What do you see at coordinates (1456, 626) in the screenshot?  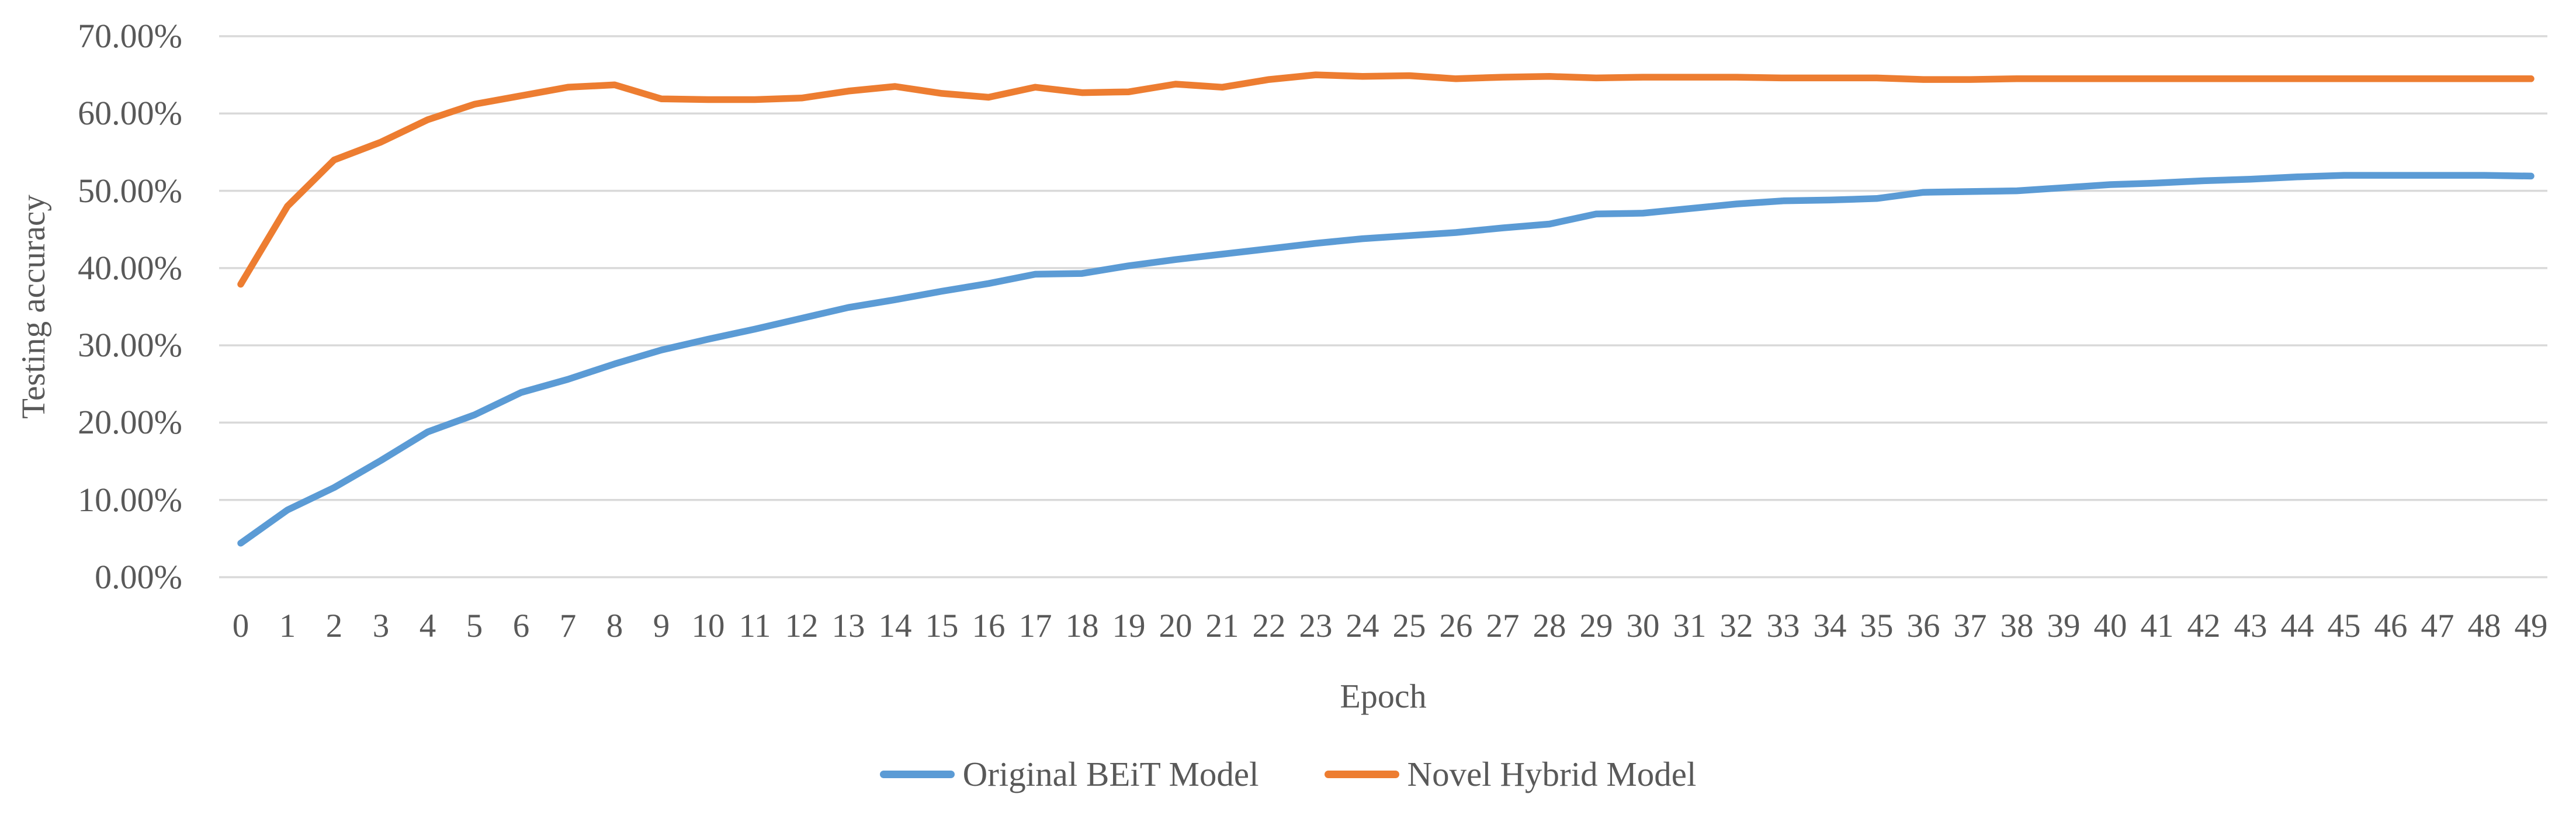 I see `x-tick-label: 26` at bounding box center [1456, 626].